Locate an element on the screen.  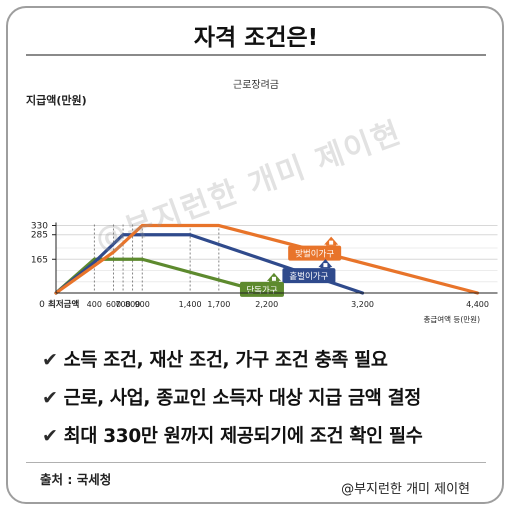
chart-title: 근로장려금 is located at coordinates (256, 85).